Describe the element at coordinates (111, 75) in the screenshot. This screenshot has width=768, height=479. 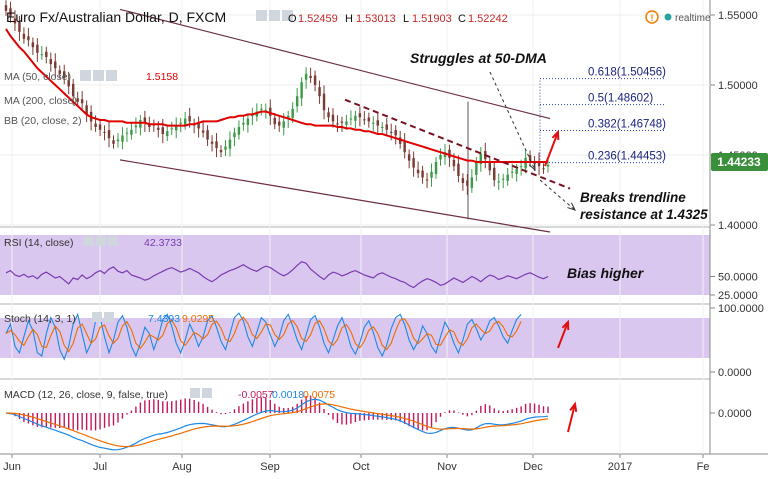
I see `add-icon` at that location.